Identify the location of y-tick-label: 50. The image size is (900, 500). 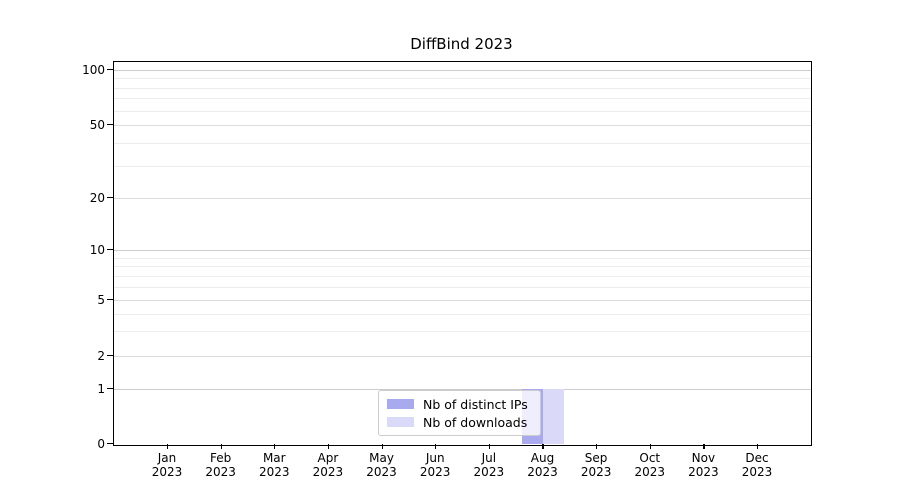
(97, 125).